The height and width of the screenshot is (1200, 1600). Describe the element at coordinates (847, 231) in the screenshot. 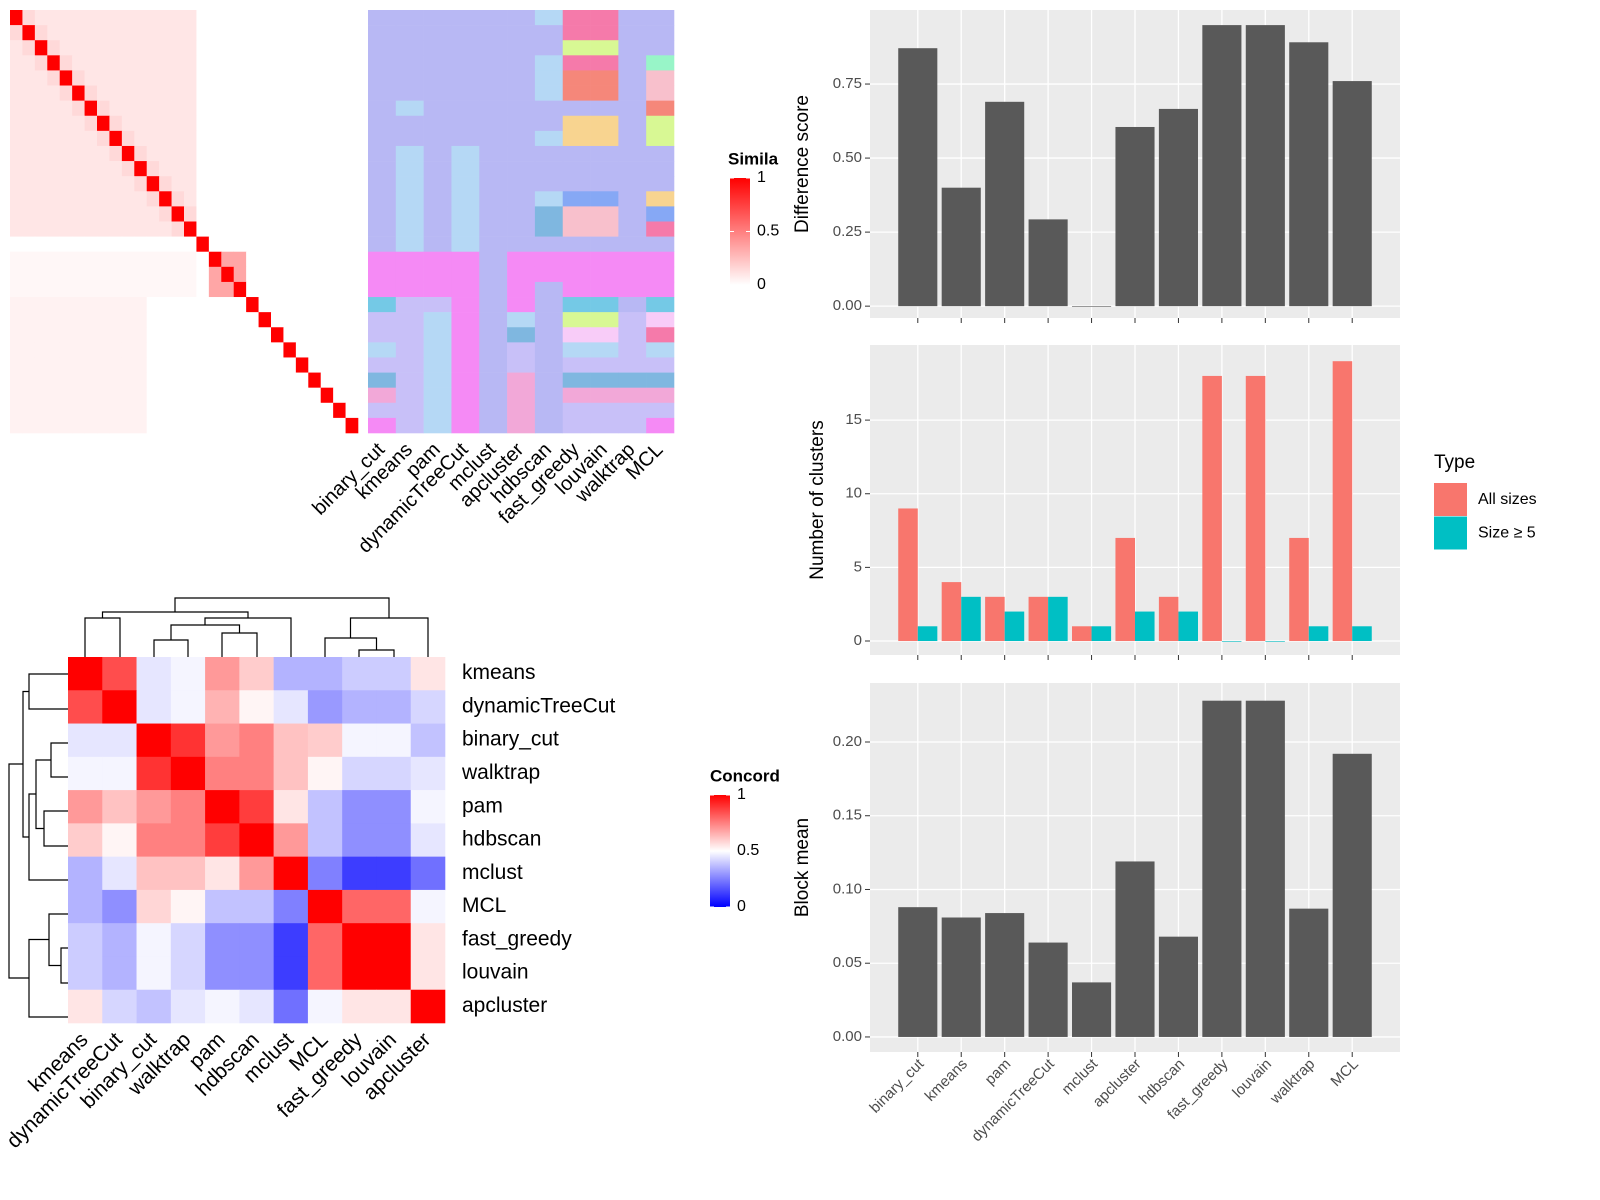

I see `y-tick-label: 0.25` at that location.